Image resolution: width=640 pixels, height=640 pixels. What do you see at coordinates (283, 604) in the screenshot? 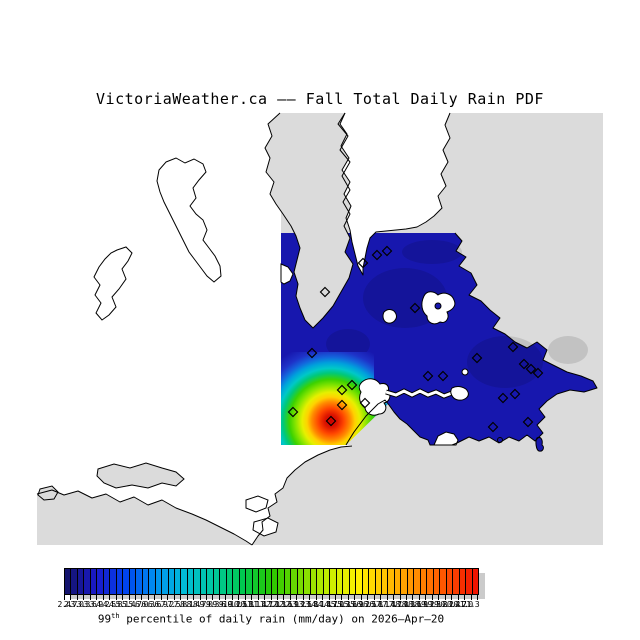
I see `colorbar-tick-label: 12.6` at bounding box center [283, 604].